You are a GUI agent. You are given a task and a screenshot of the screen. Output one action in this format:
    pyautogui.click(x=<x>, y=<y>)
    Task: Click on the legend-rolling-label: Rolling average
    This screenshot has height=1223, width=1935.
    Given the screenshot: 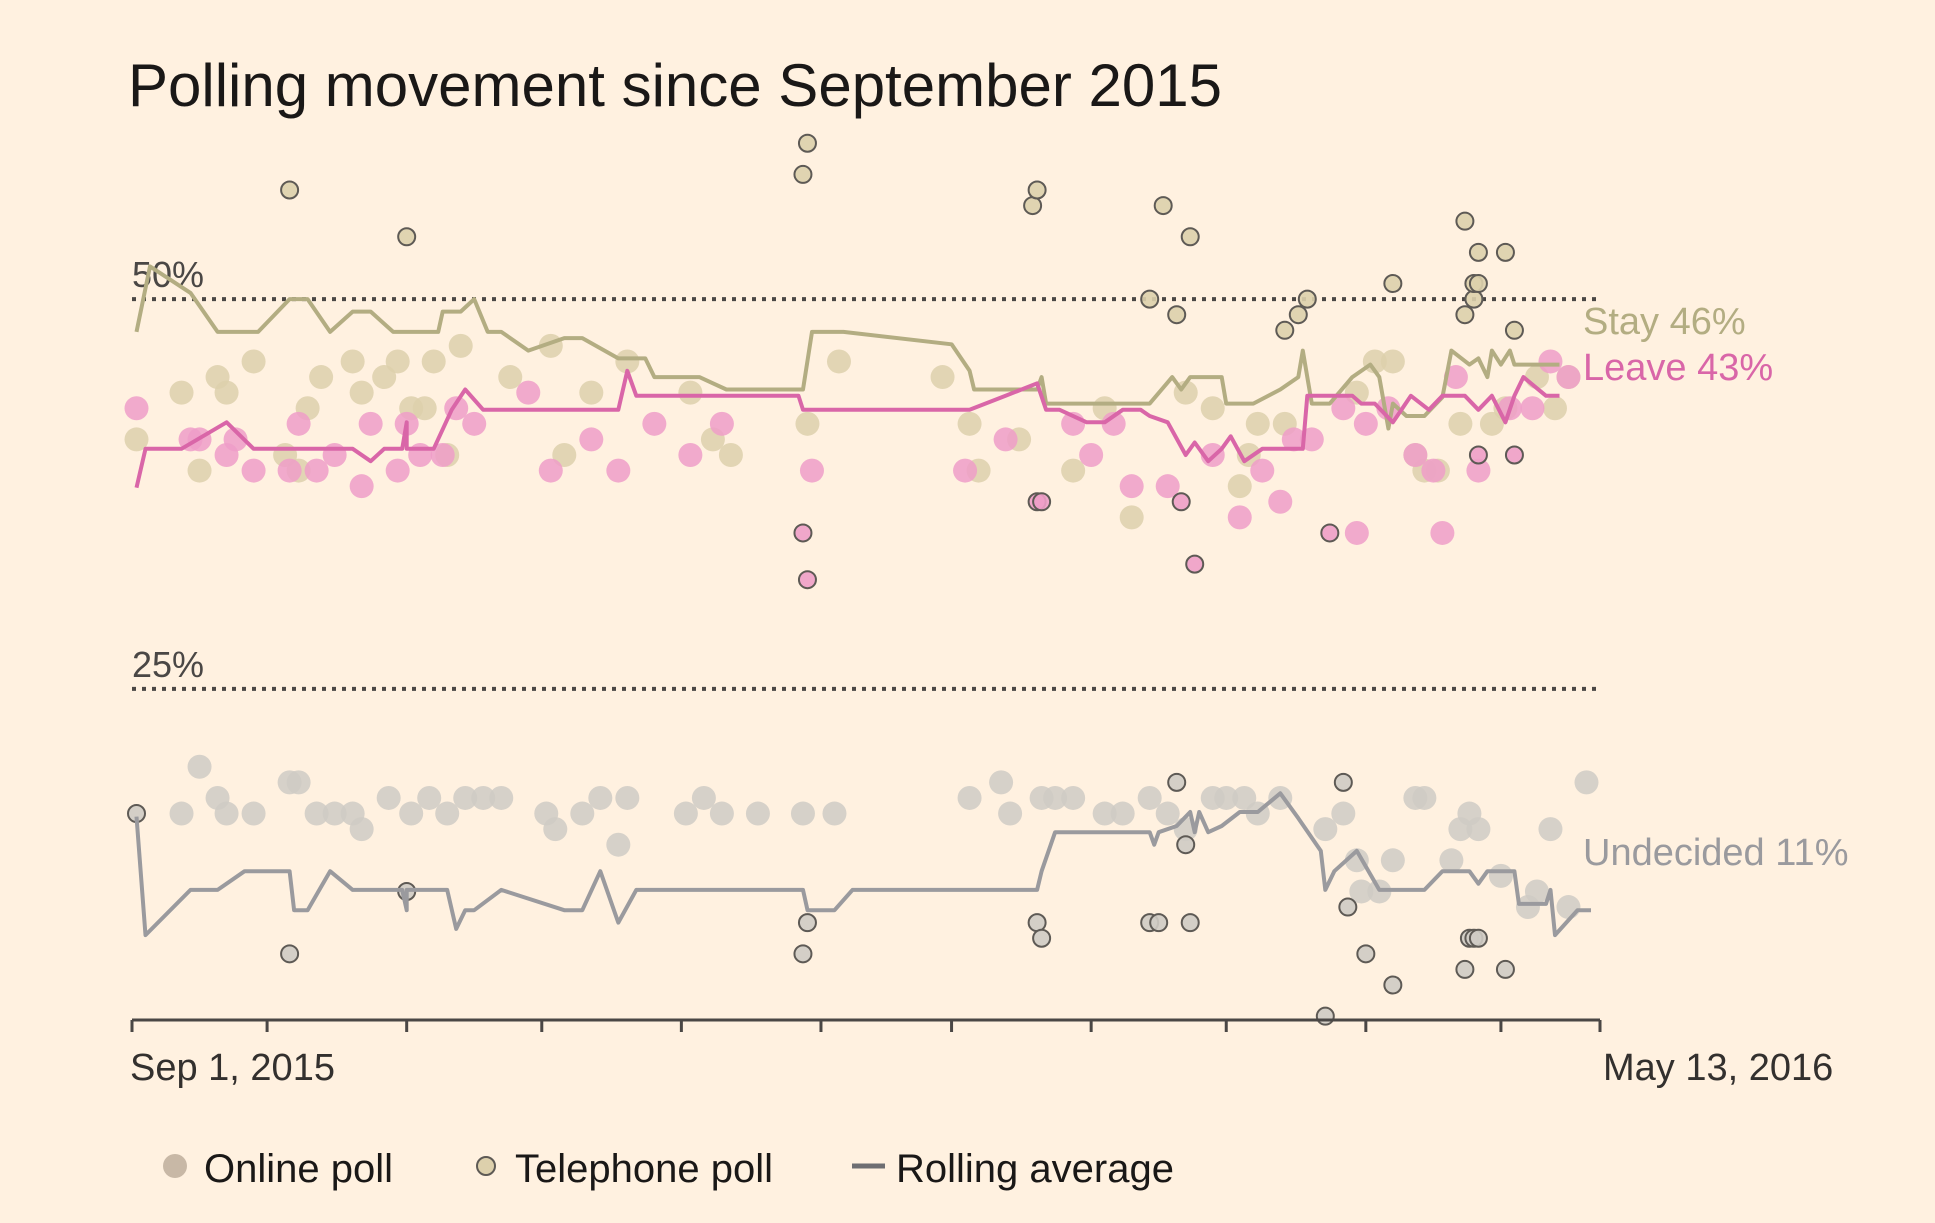 What is the action you would take?
    pyautogui.click(x=1035, y=1169)
    